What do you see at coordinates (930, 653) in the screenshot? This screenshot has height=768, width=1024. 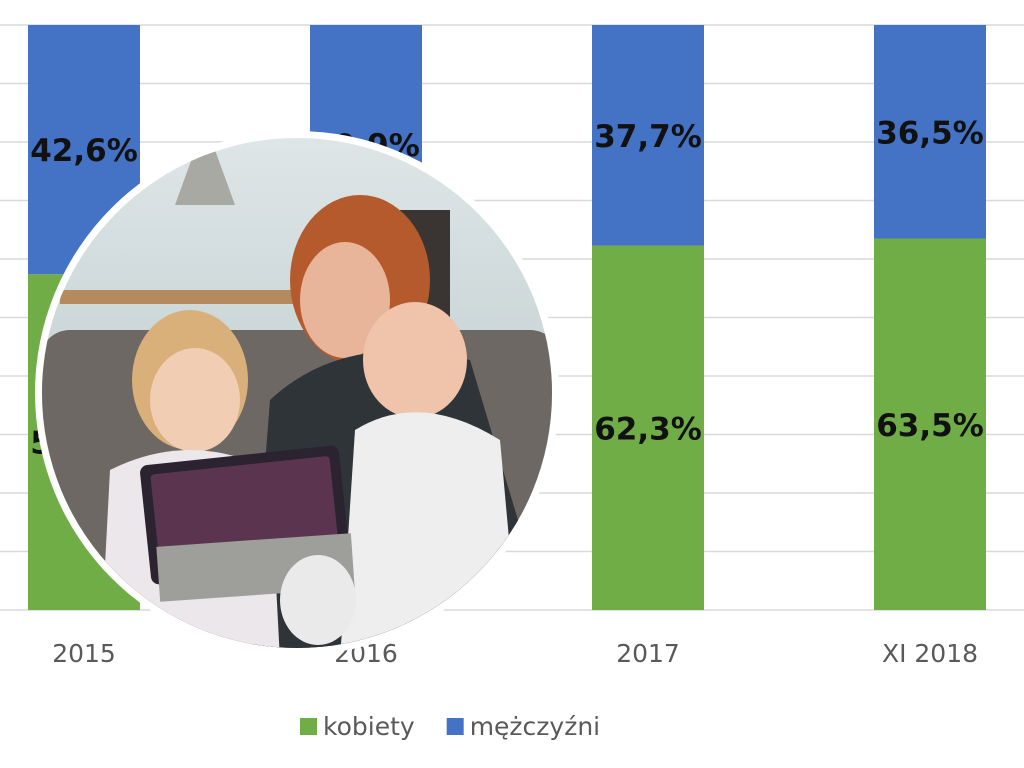 I see `x-tick-label: XI 2018` at bounding box center [930, 653].